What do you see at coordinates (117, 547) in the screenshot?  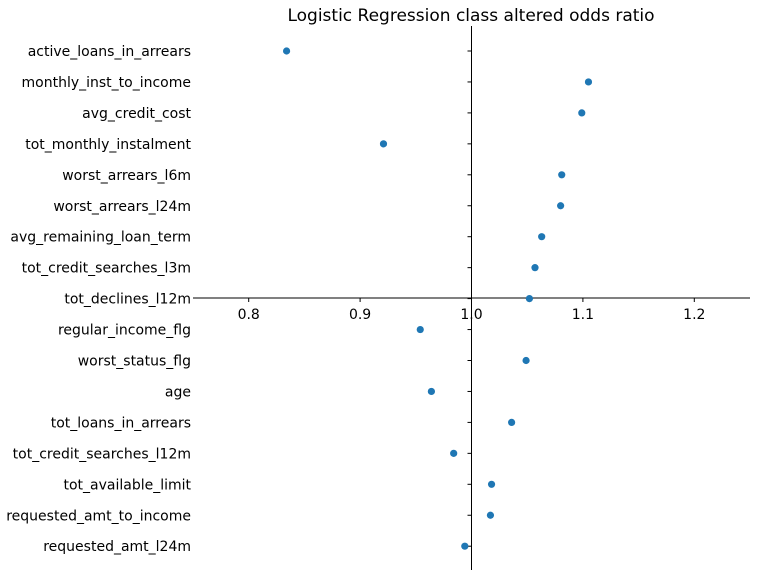 I see `y-tick-label: requested_amt_l24m` at bounding box center [117, 547].